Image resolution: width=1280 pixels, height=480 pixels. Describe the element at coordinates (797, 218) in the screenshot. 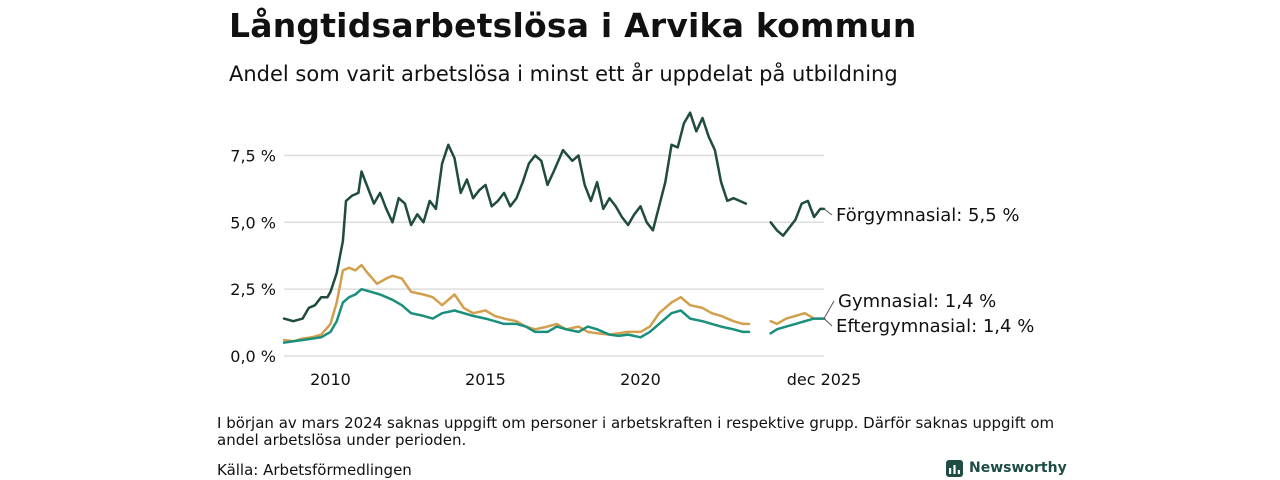

I see `series-line-förgymnasial-after-gap` at that location.